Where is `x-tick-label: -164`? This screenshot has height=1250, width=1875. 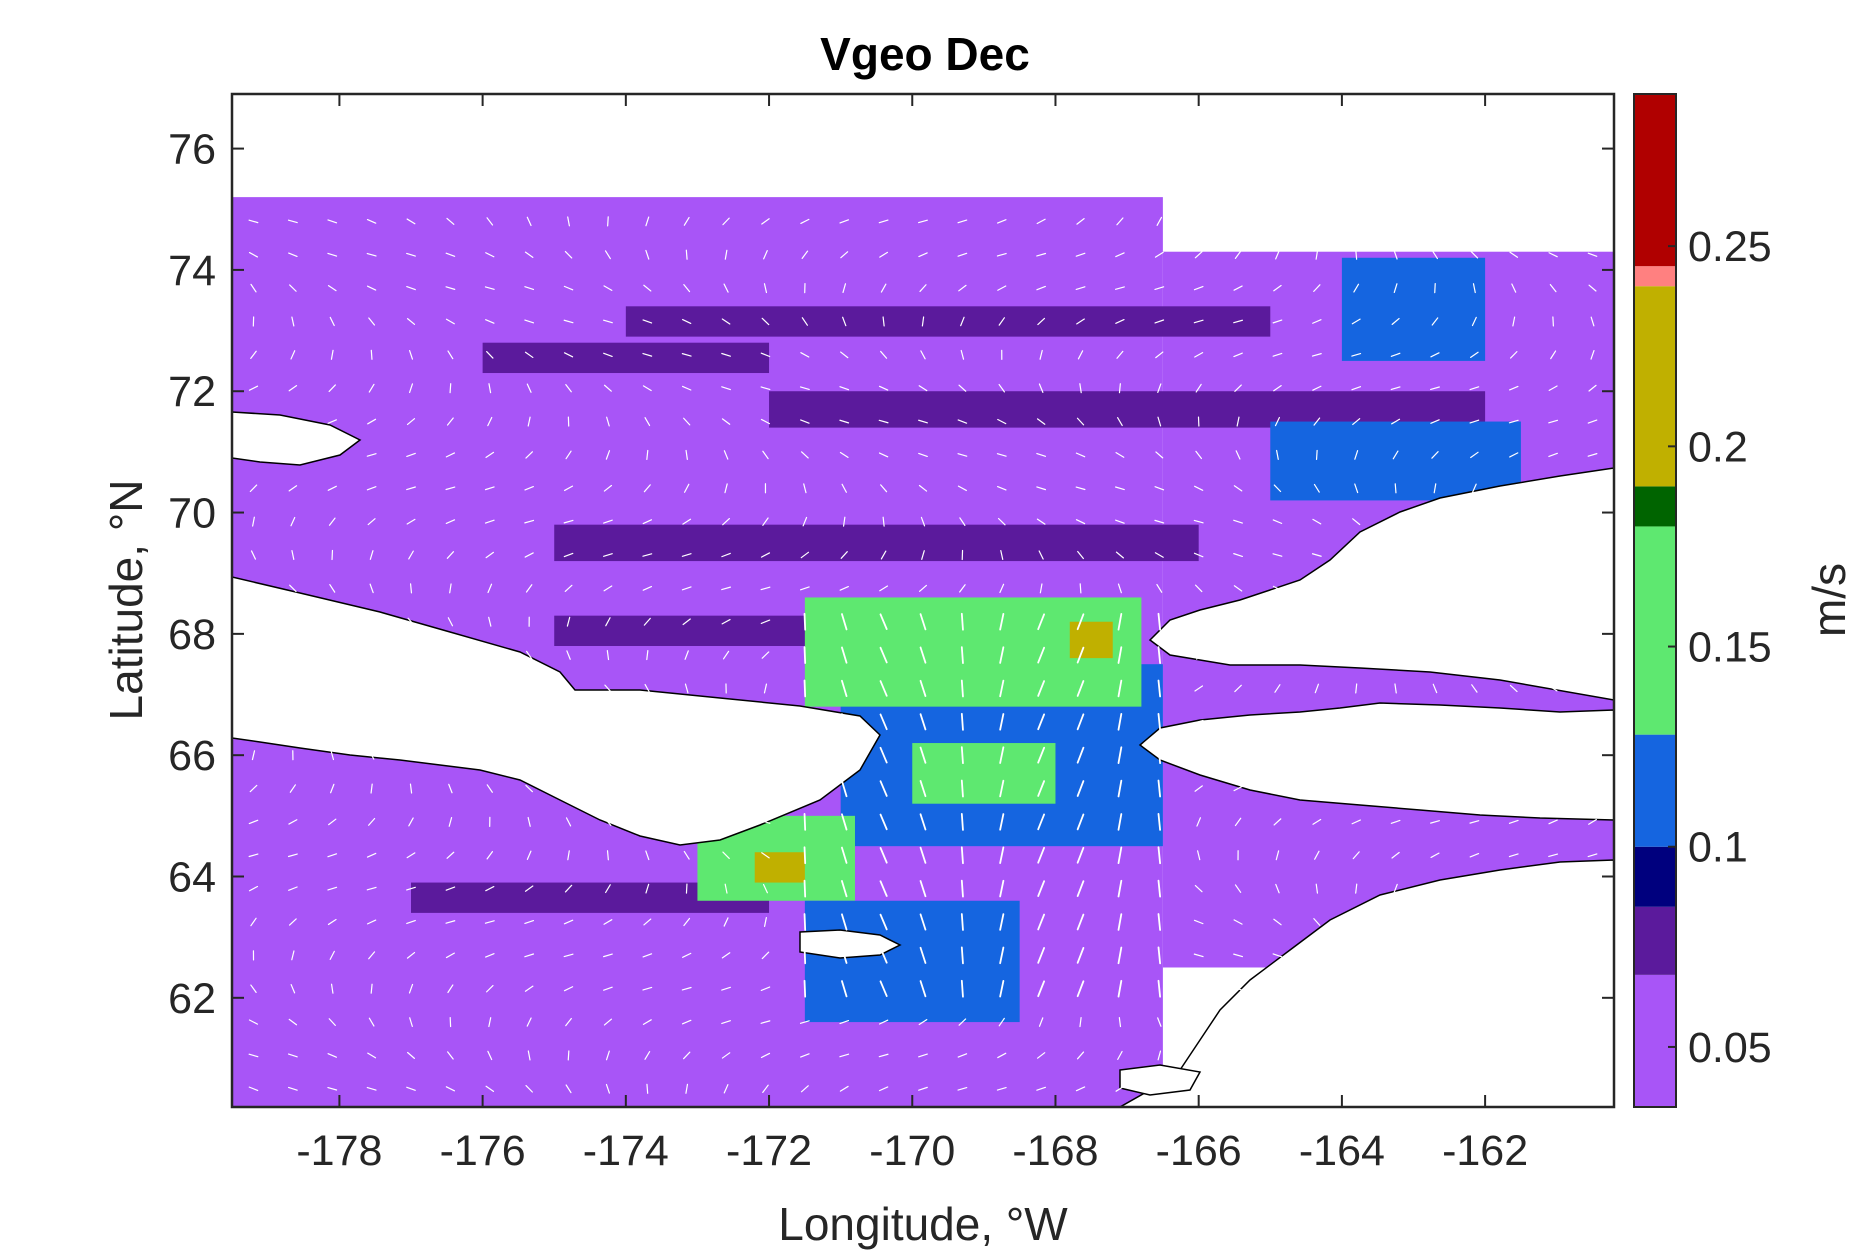 x-tick-label: -164 is located at coordinates (1342, 1151).